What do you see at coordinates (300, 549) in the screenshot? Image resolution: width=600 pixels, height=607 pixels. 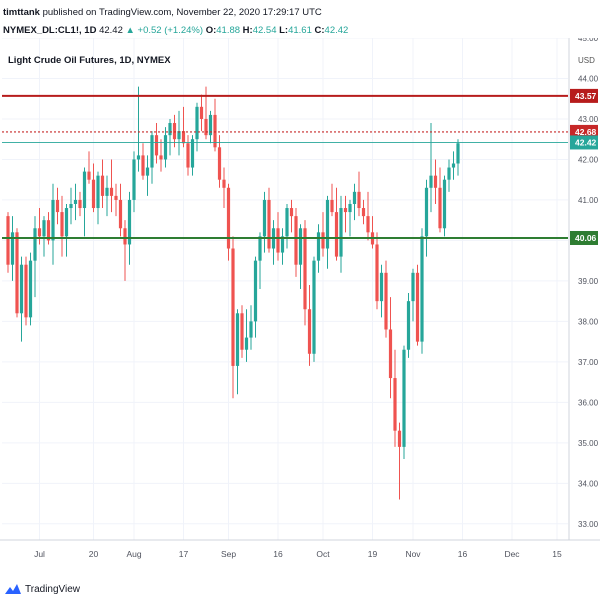 I see `time-axis: Jul 20 Aug 17 Sep 16 Oct 19 Nov 16 Dec 15` at bounding box center [300, 549].